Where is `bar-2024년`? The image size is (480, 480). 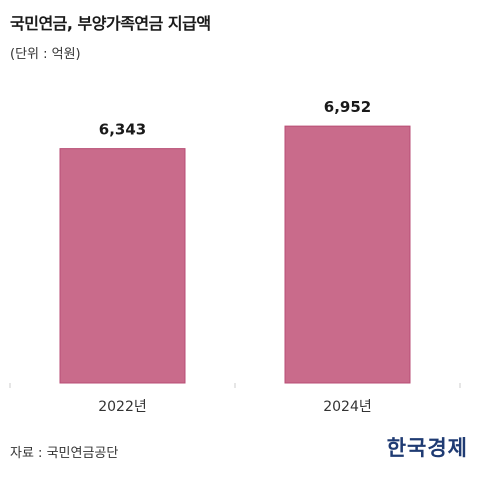 bar-2024년 is located at coordinates (347, 254).